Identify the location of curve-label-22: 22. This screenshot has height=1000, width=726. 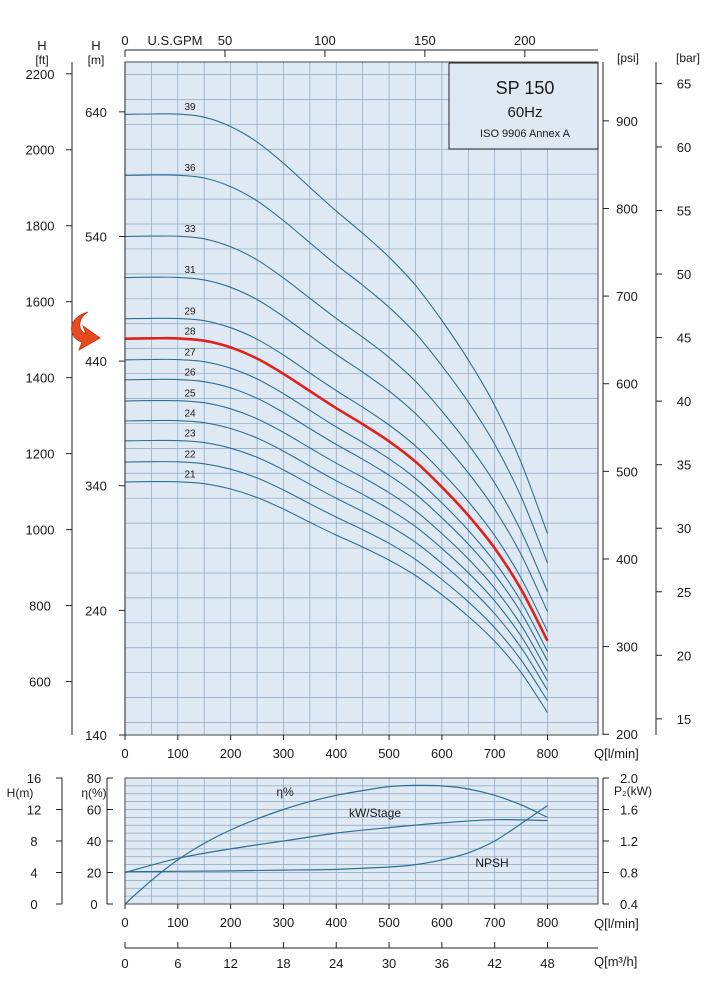
(190, 455).